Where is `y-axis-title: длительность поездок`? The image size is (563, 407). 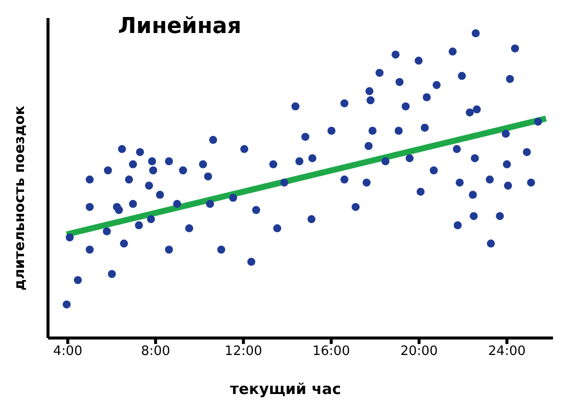
y-axis-title: длительность поездок is located at coordinates (20, 198).